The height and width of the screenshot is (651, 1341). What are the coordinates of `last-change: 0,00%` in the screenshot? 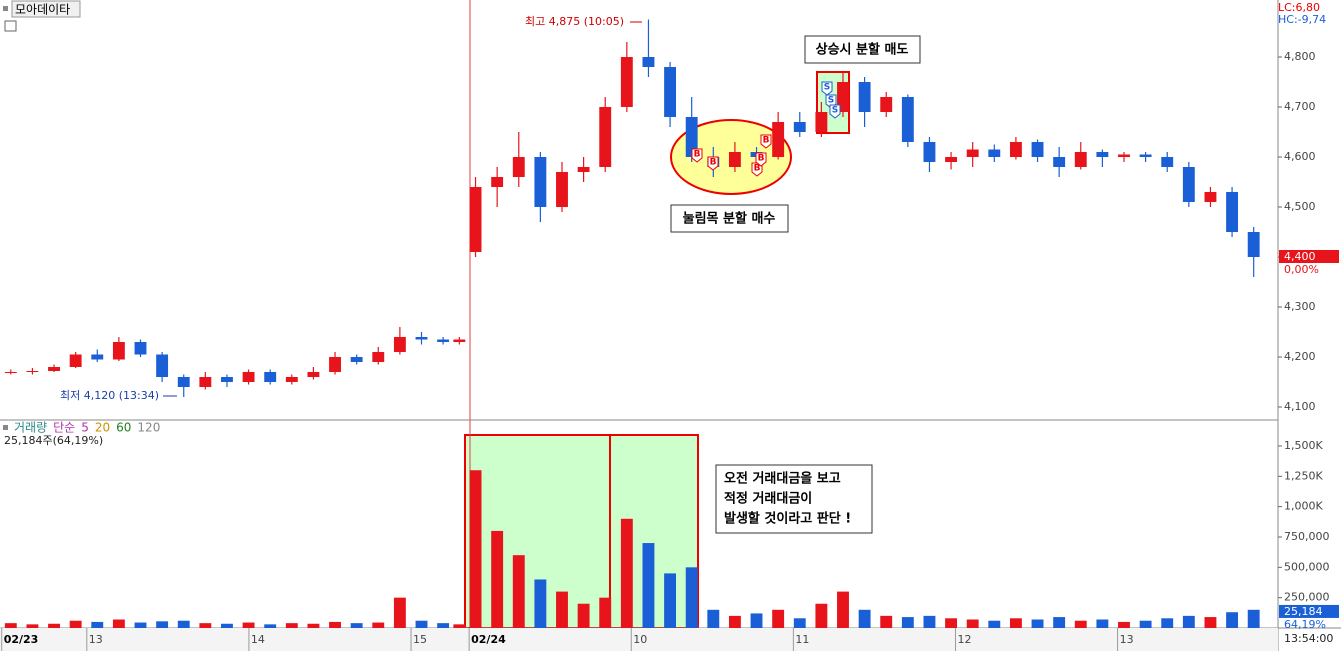 It's located at (1301, 269).